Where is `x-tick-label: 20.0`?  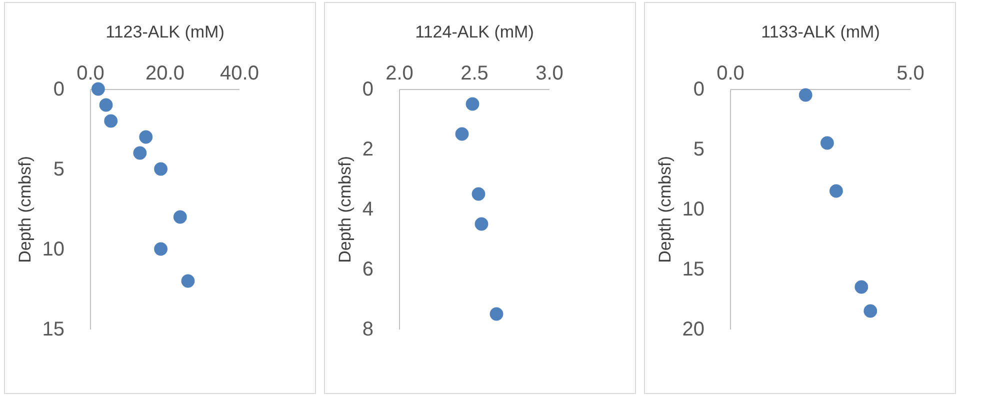 x-tick-label: 20.0 is located at coordinates (165, 73).